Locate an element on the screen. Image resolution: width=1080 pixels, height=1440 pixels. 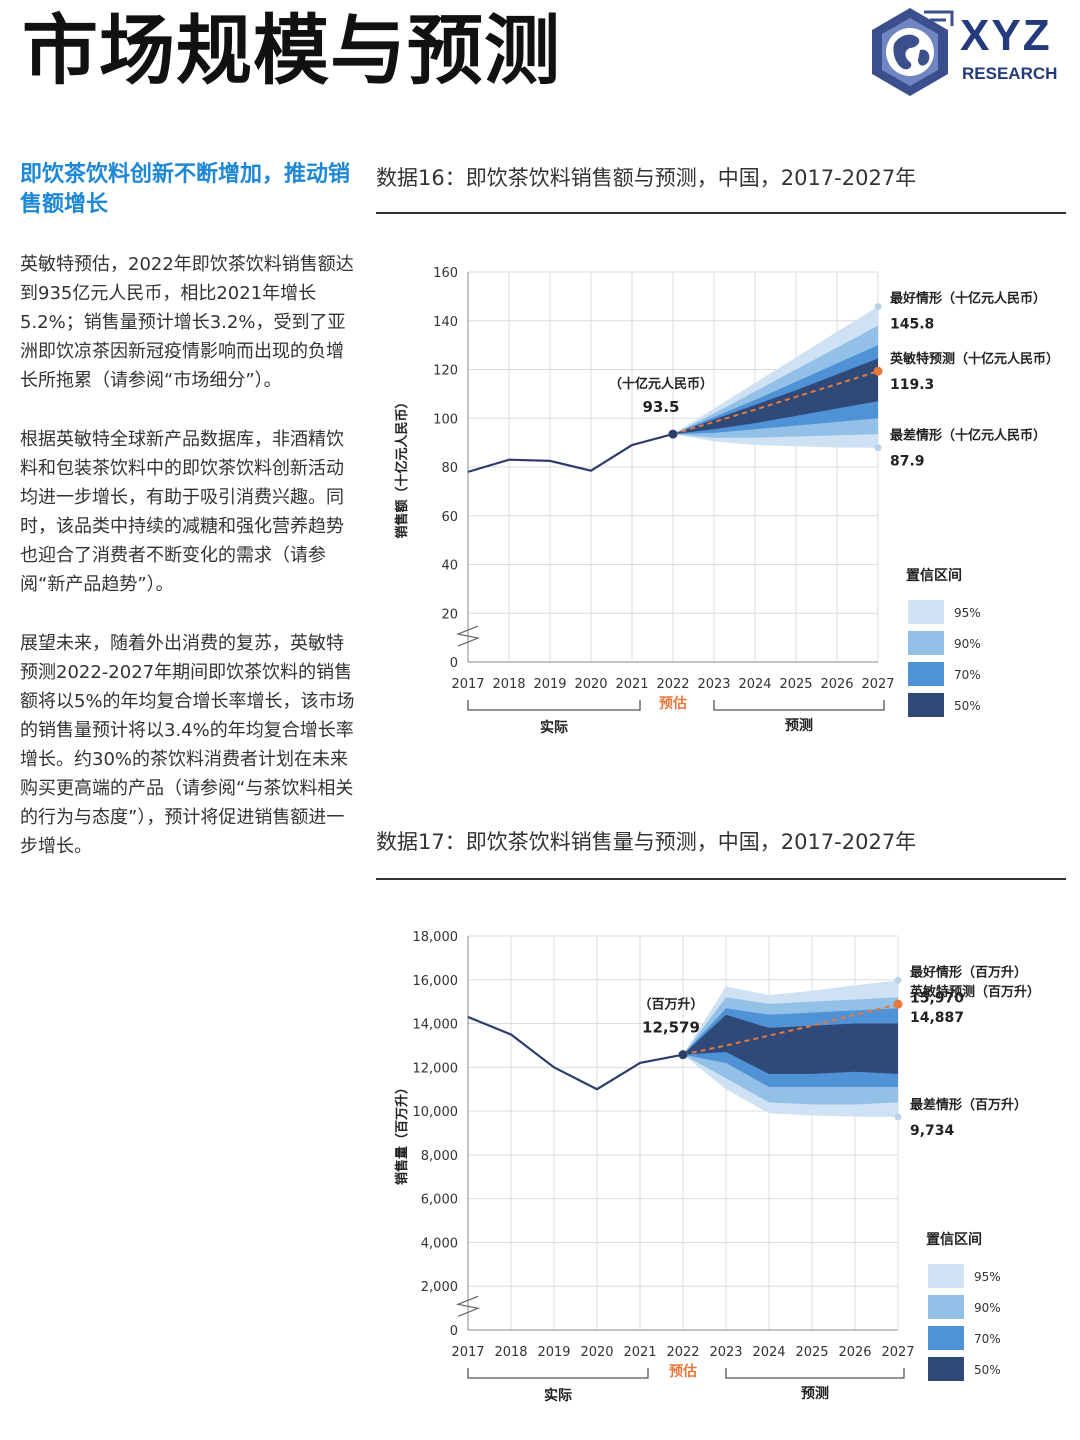
legend-label: 90% is located at coordinates (987, 1308).